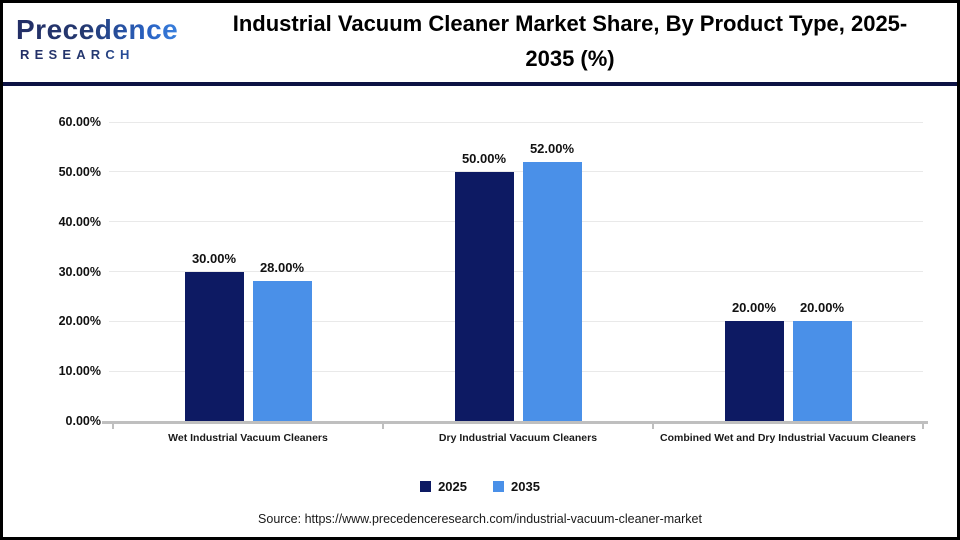  Describe the element at coordinates (99, 30) in the screenshot. I see `logo-wordmark: Precedence` at that location.